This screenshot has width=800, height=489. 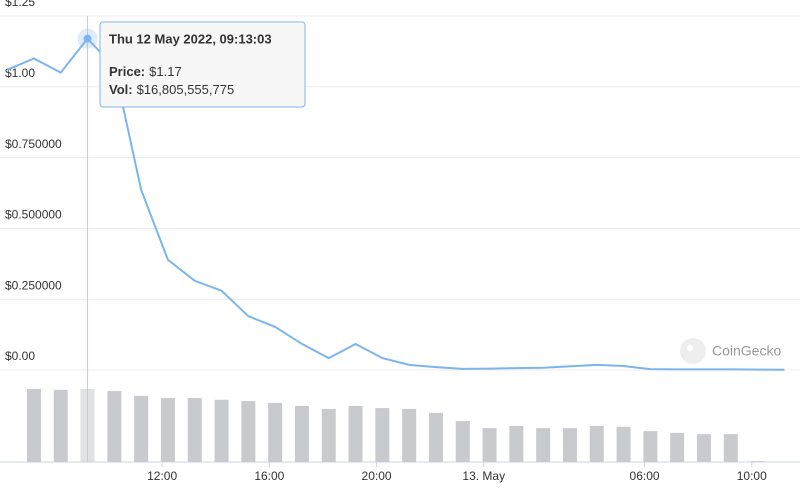 What do you see at coordinates (165, 71) in the screenshot?
I see `tooltip-value: $1.17` at bounding box center [165, 71].